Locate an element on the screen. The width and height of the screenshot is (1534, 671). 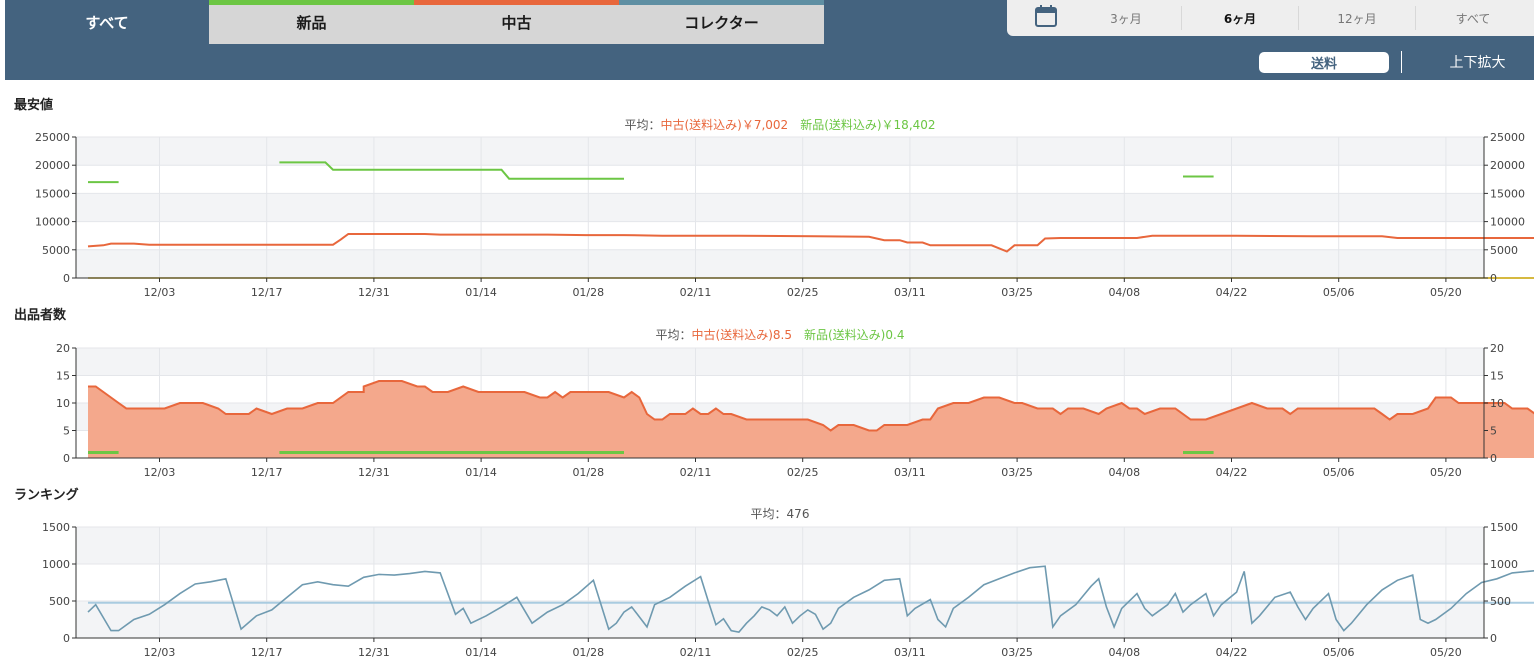
shipping-label: 送料 is located at coordinates (1323, 64).